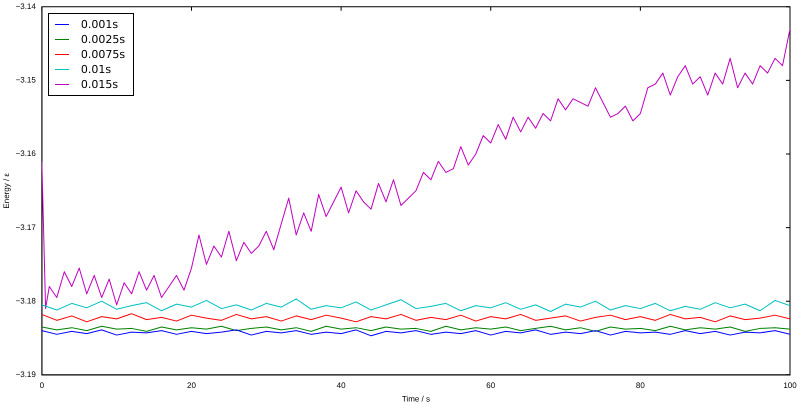  I want to click on x-axis-title: Time / s, so click(416, 399).